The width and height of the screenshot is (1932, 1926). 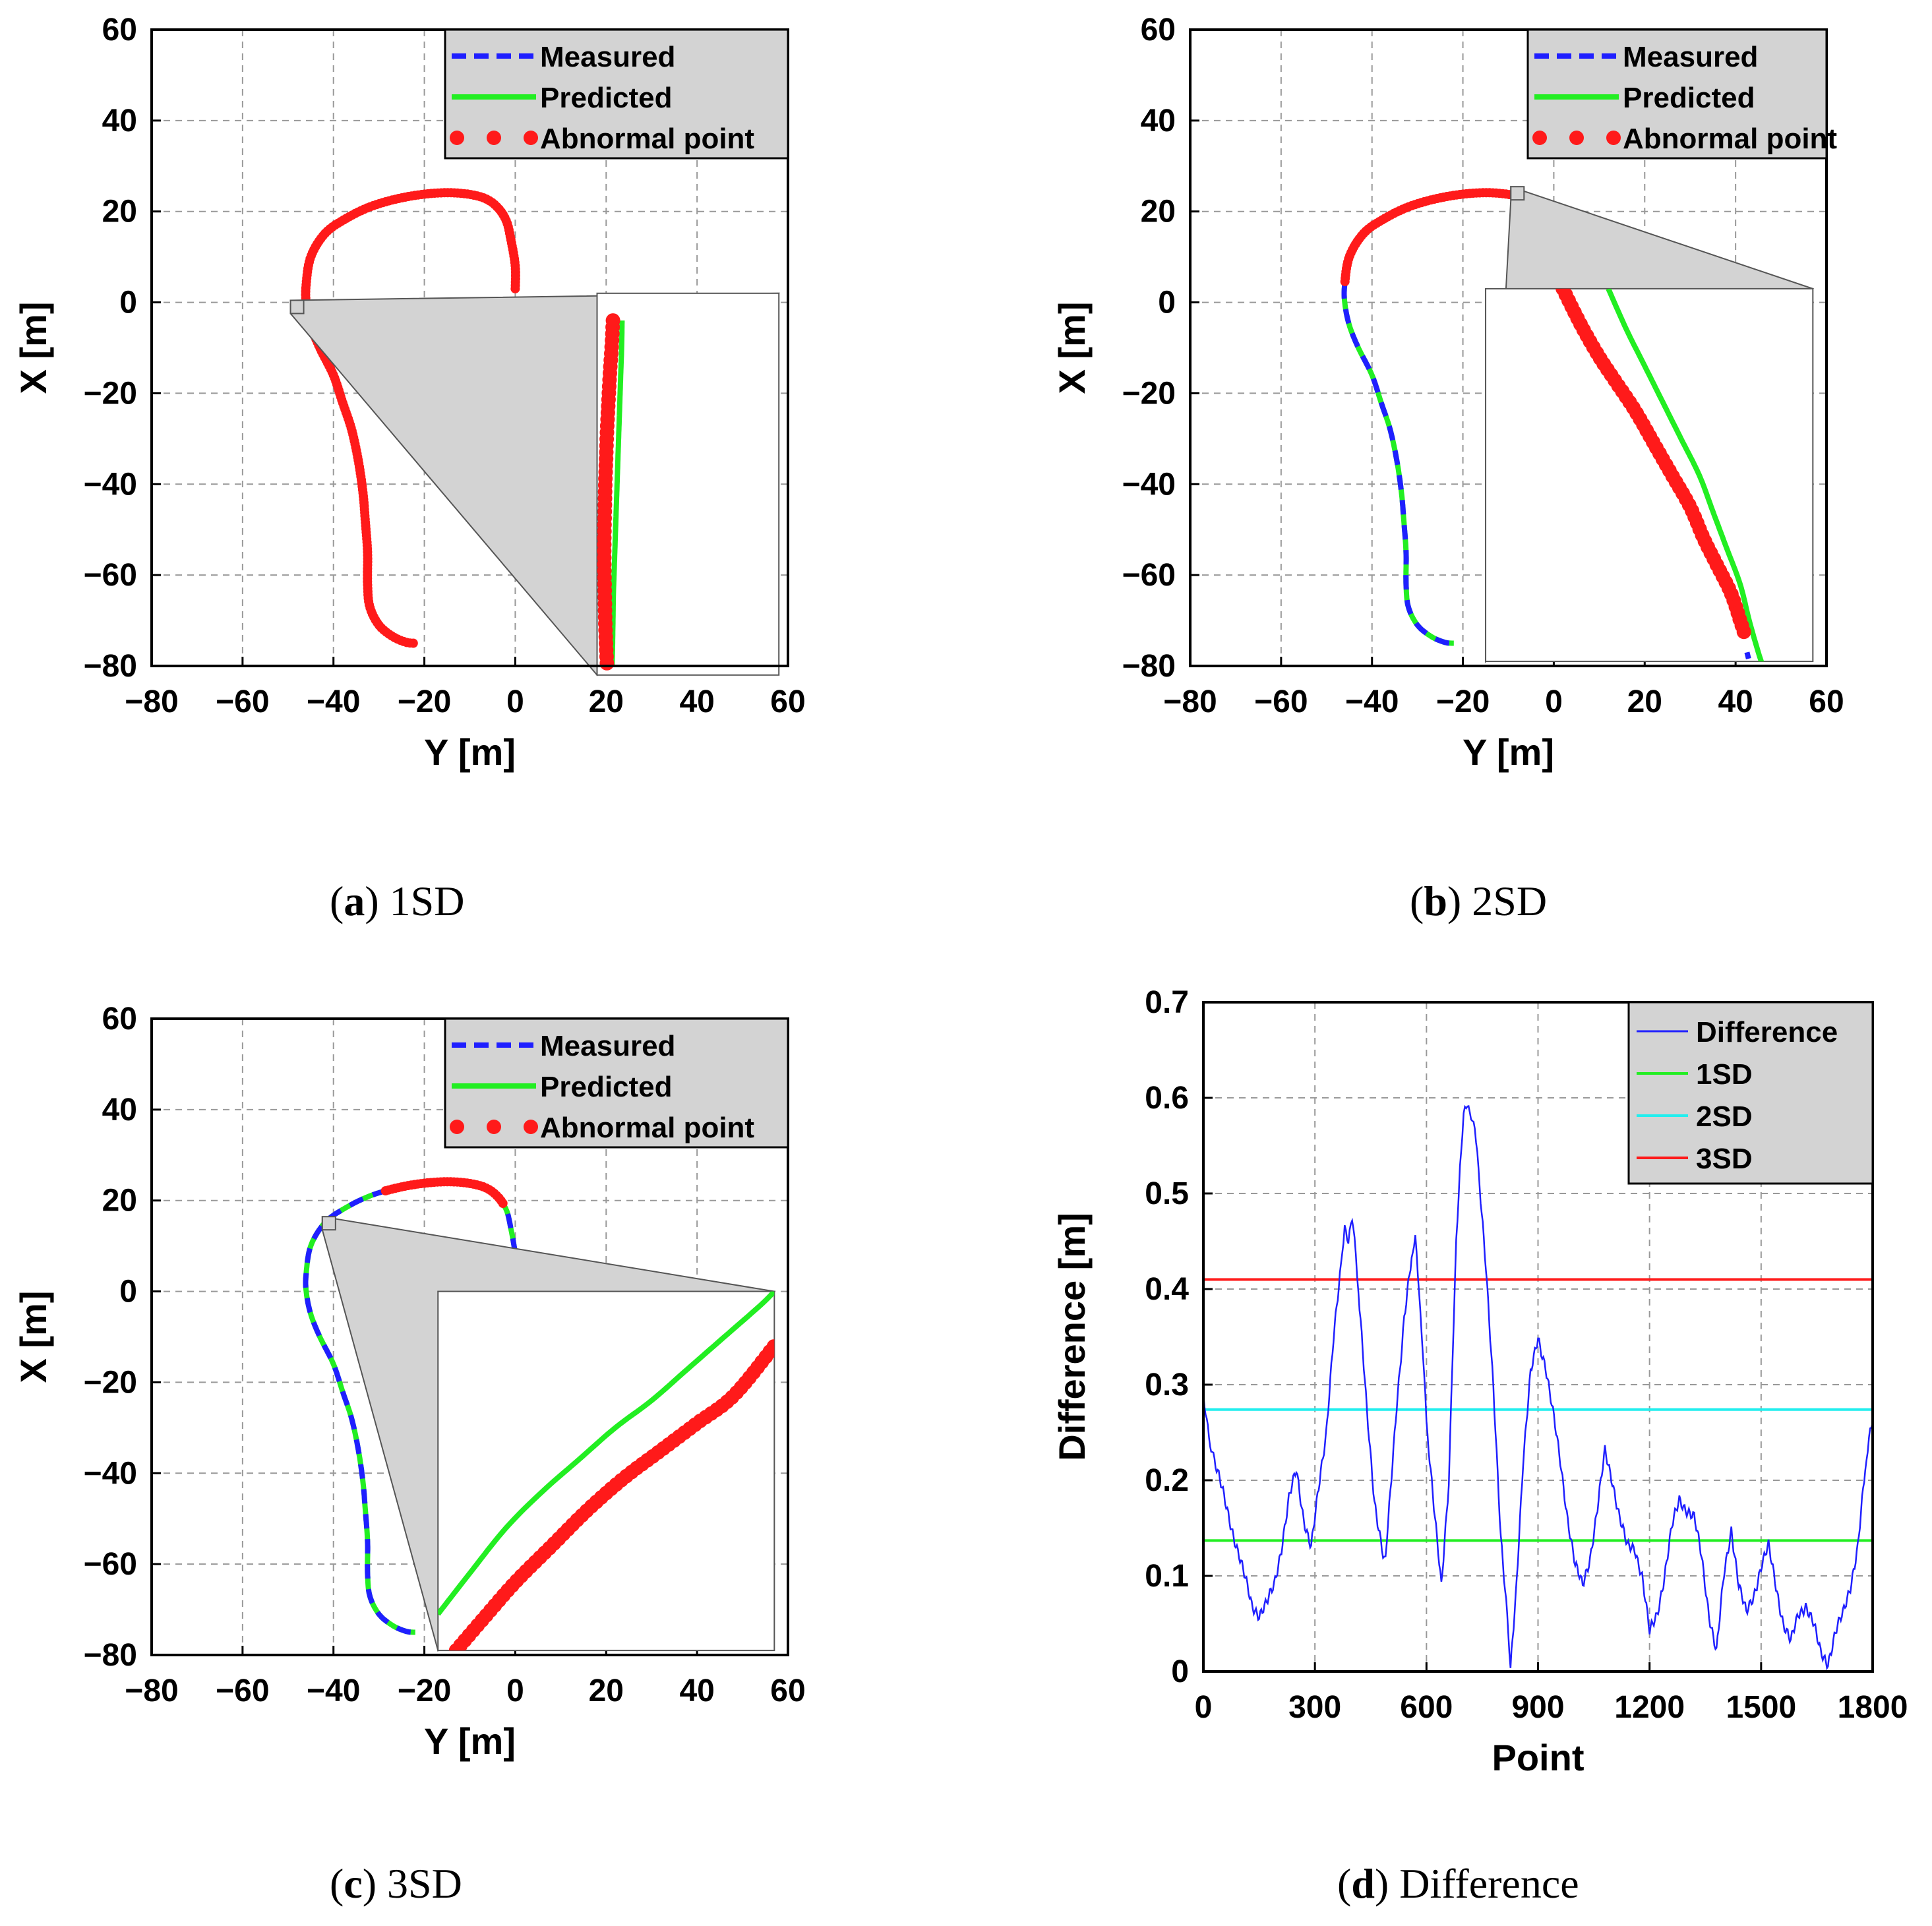 What do you see at coordinates (1538, 1388) in the screenshot?
I see `difference-line` at bounding box center [1538, 1388].